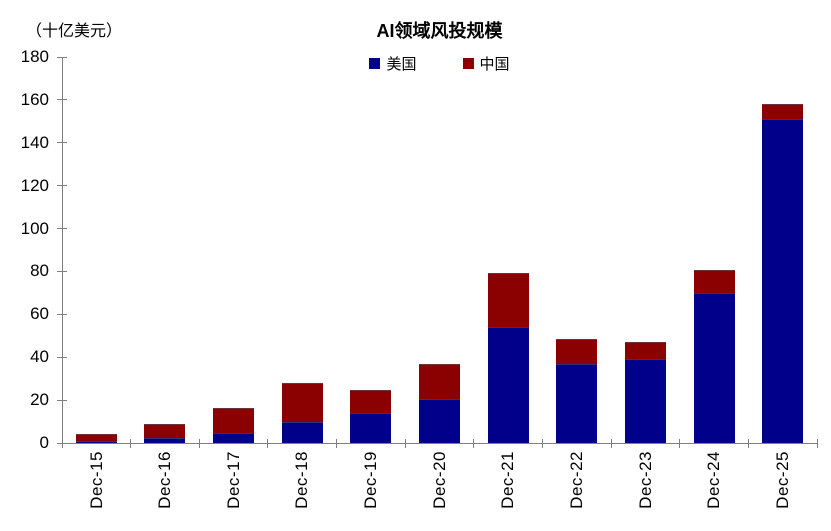  What do you see at coordinates (508, 480) in the screenshot?
I see `x-tick-label: Dec-21` at bounding box center [508, 480].